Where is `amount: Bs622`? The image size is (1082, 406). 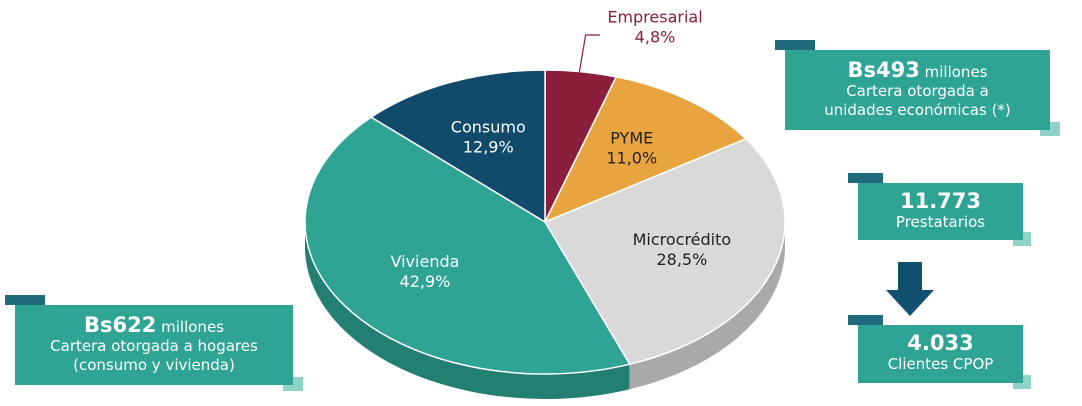
amount: Bs622 is located at coordinates (120, 324).